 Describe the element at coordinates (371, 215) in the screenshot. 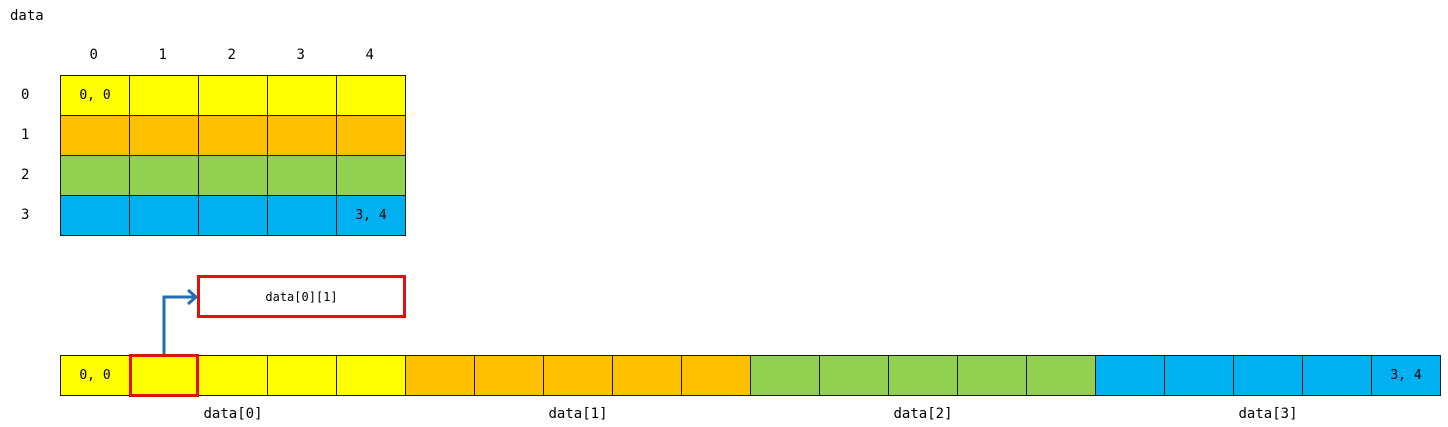

I see `grid-cell: 3, 4` at that location.